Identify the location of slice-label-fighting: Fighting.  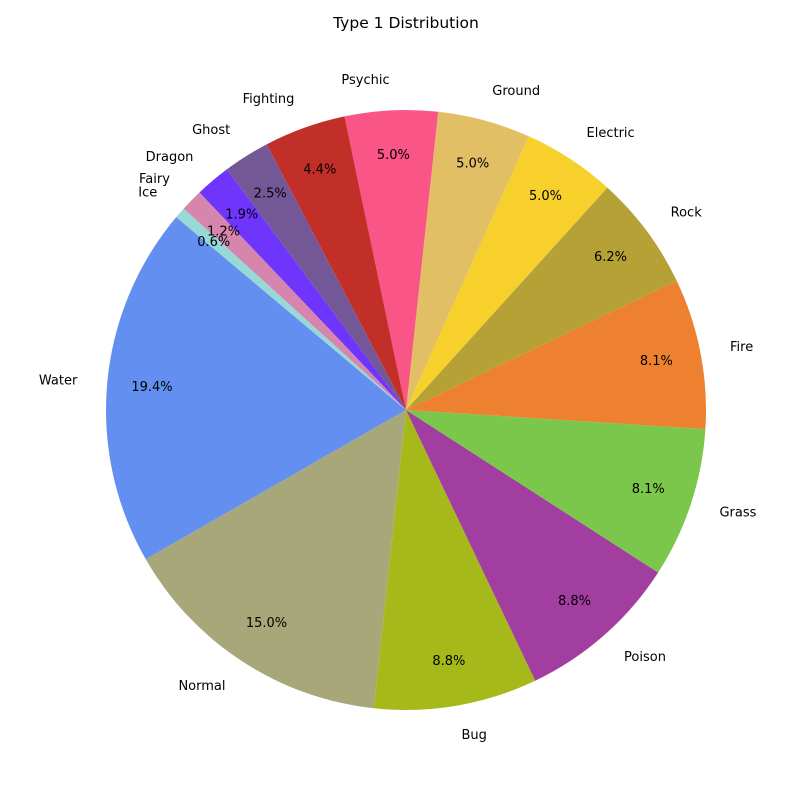
(269, 99).